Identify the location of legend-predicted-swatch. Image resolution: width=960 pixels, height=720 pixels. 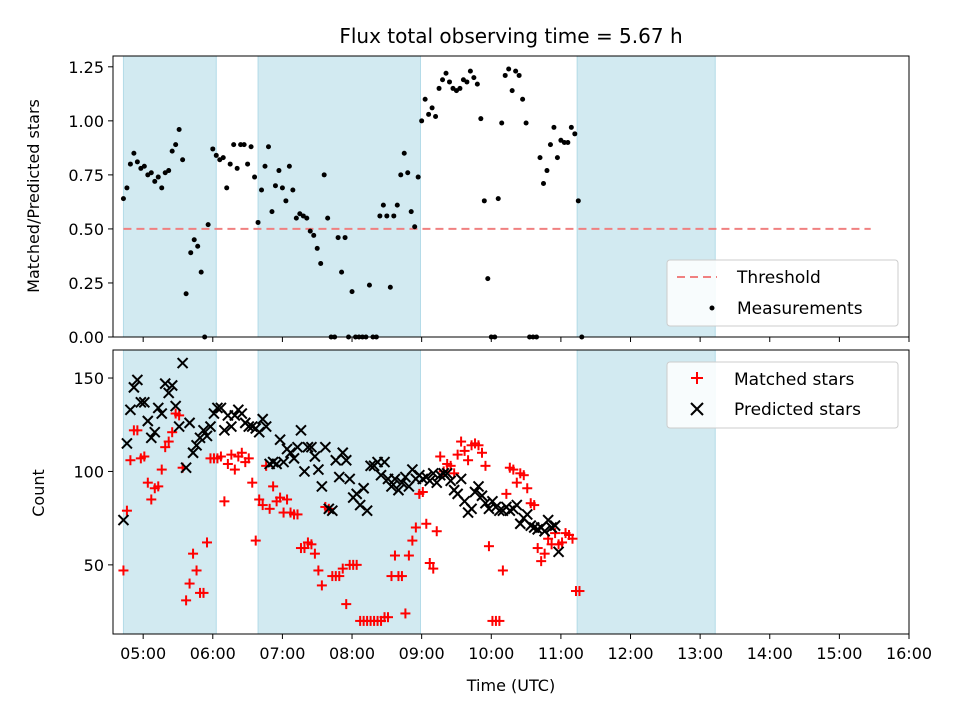
(697, 409).